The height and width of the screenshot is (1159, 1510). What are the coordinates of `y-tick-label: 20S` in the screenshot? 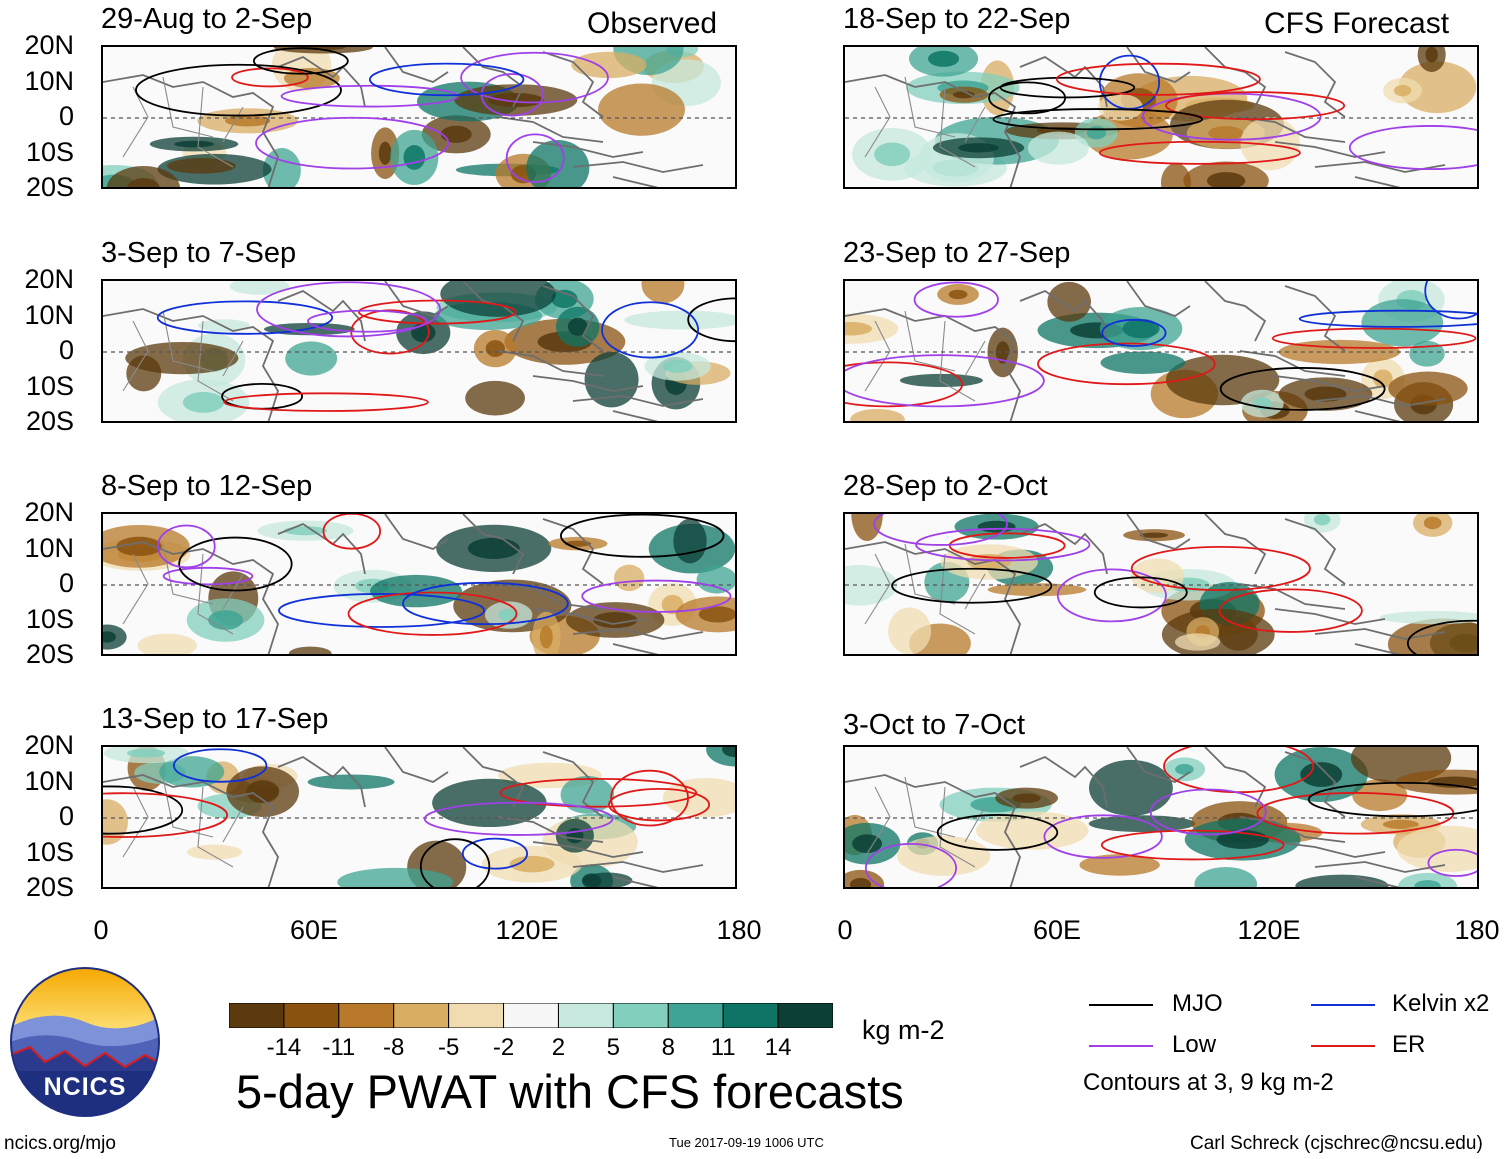 It's located at (49, 654).